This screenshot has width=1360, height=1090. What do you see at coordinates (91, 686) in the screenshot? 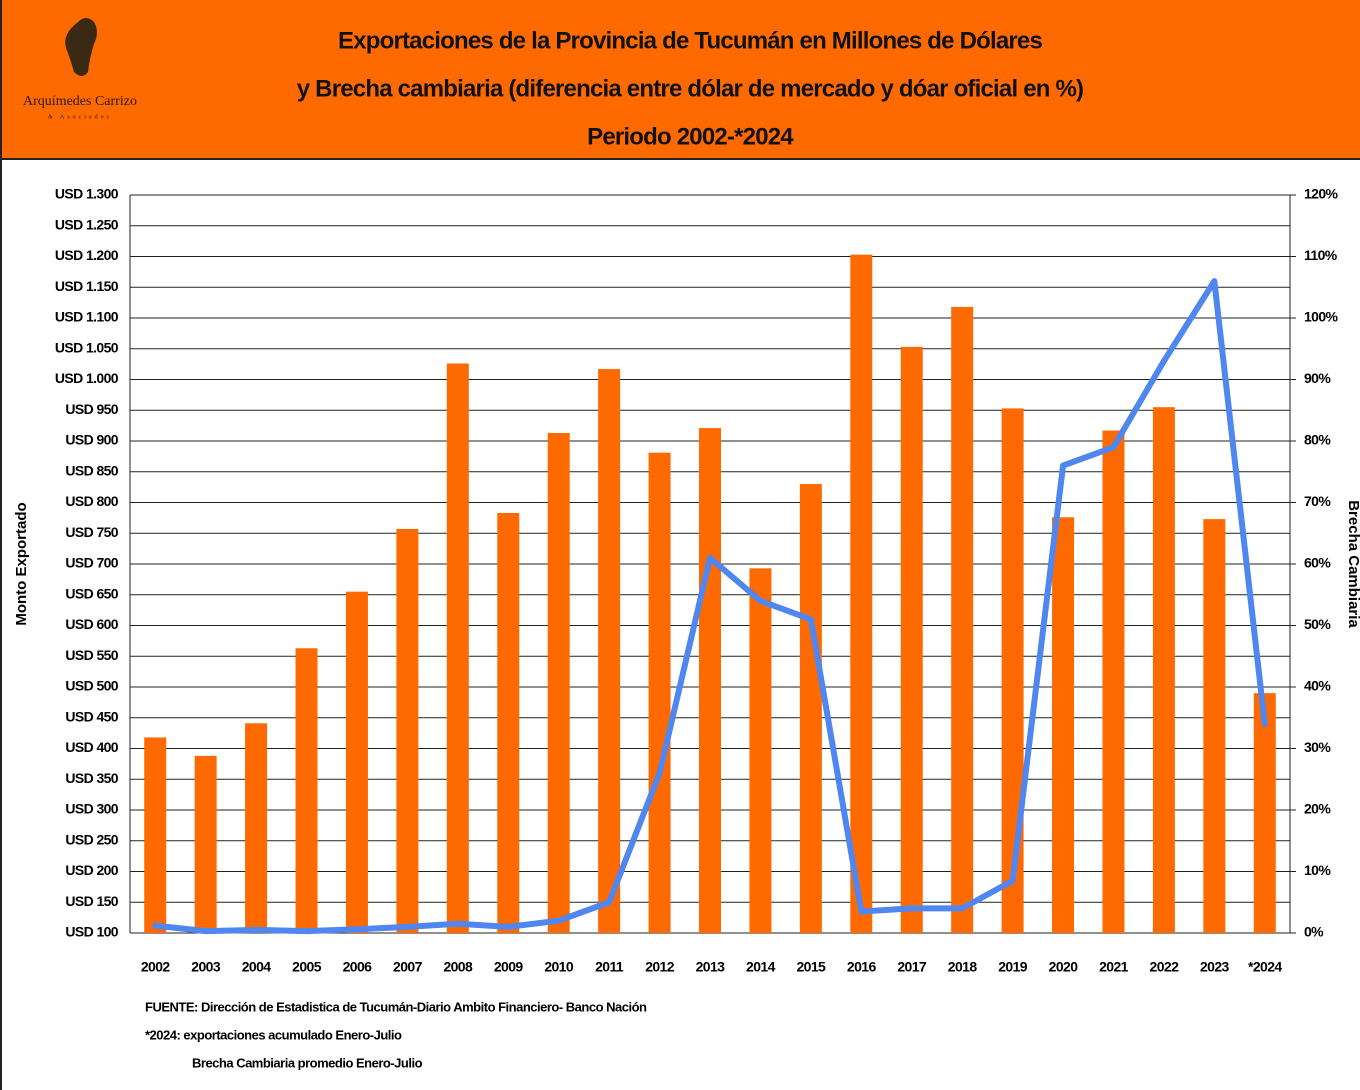
I see `y-tick-label: USD 500` at bounding box center [91, 686].